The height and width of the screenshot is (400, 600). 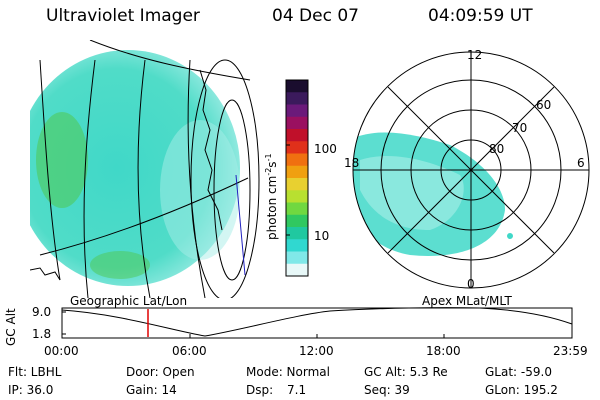 What do you see at coordinates (322, 236) in the screenshot?
I see `colorbar-tick-10: 10` at bounding box center [322, 236].